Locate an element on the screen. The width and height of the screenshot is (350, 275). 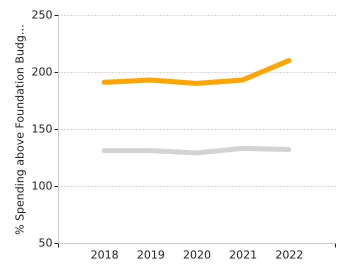
x-tick-label: 2021 is located at coordinates (243, 255).